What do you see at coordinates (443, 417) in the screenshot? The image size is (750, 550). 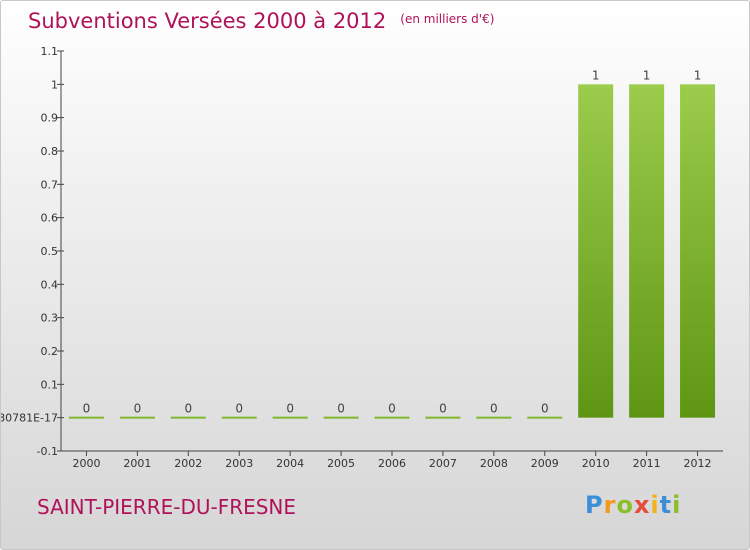 I see `bar-2007` at bounding box center [443, 417].